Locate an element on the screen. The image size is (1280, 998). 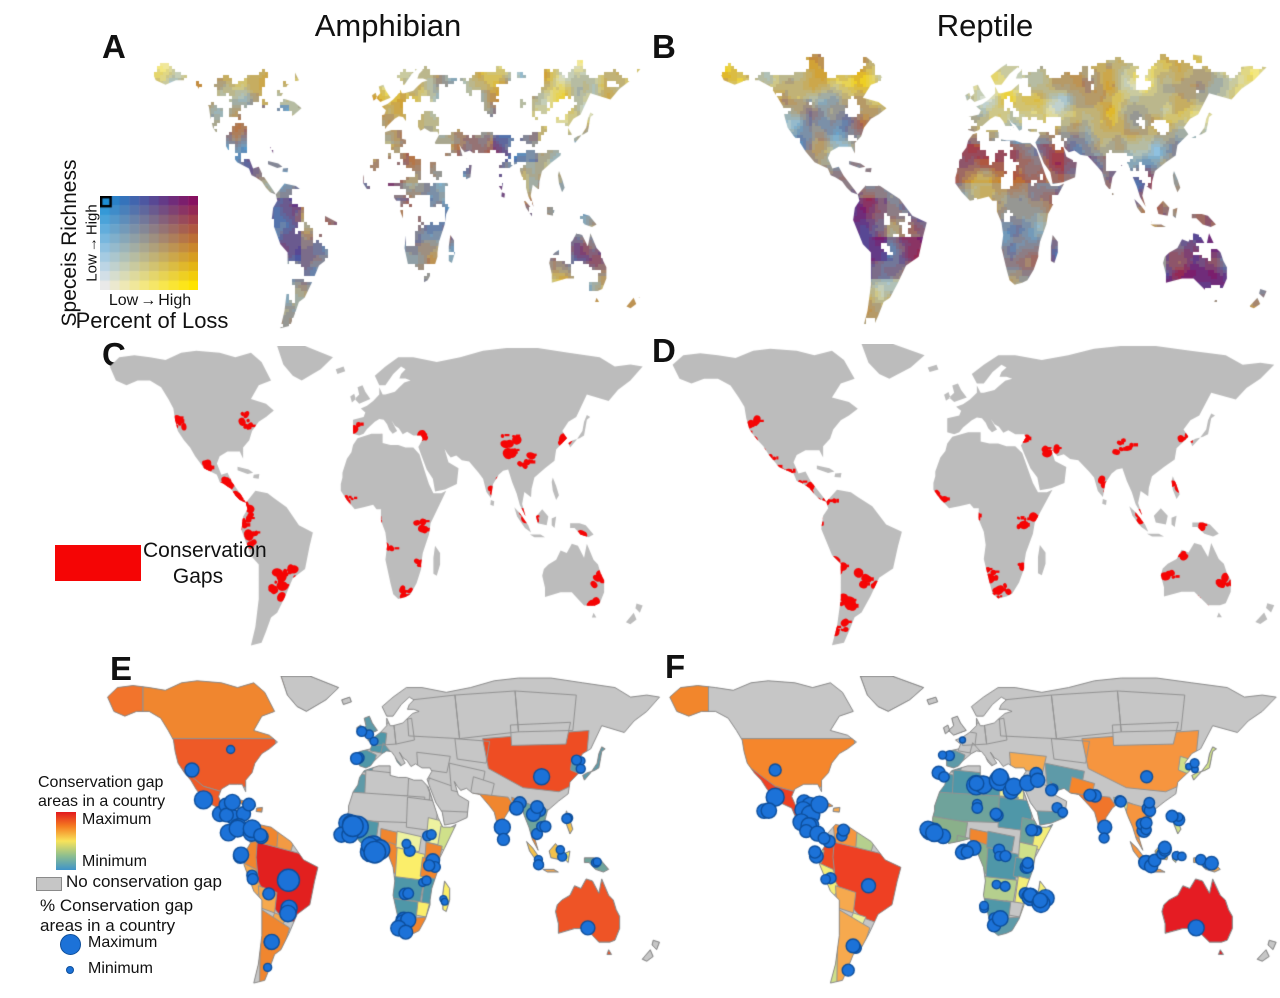
country-gradient-min-label: Minimum is located at coordinates (114, 861).